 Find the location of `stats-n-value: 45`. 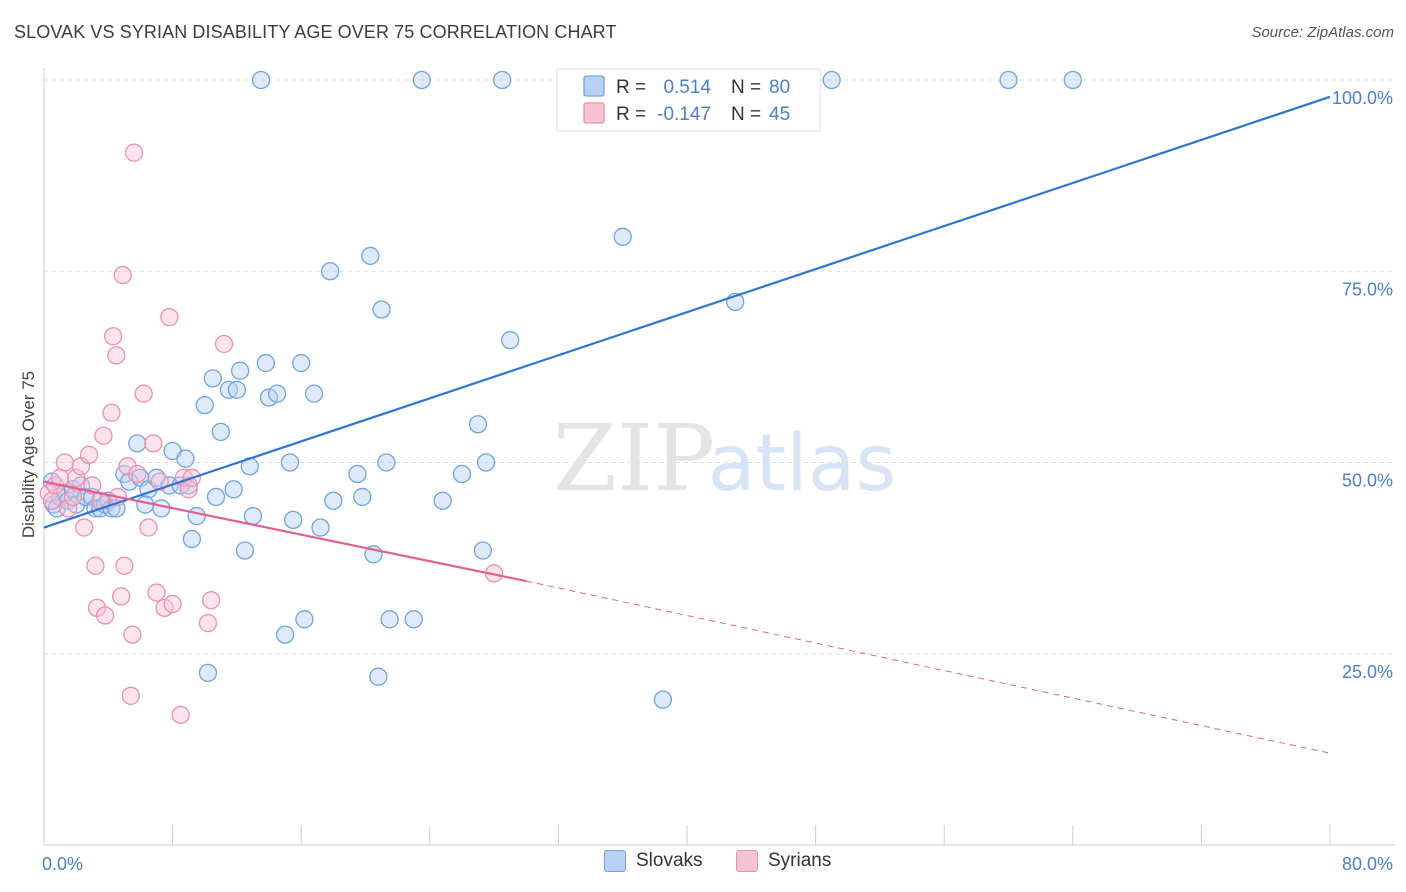

stats-n-value: 45 is located at coordinates (779, 114).